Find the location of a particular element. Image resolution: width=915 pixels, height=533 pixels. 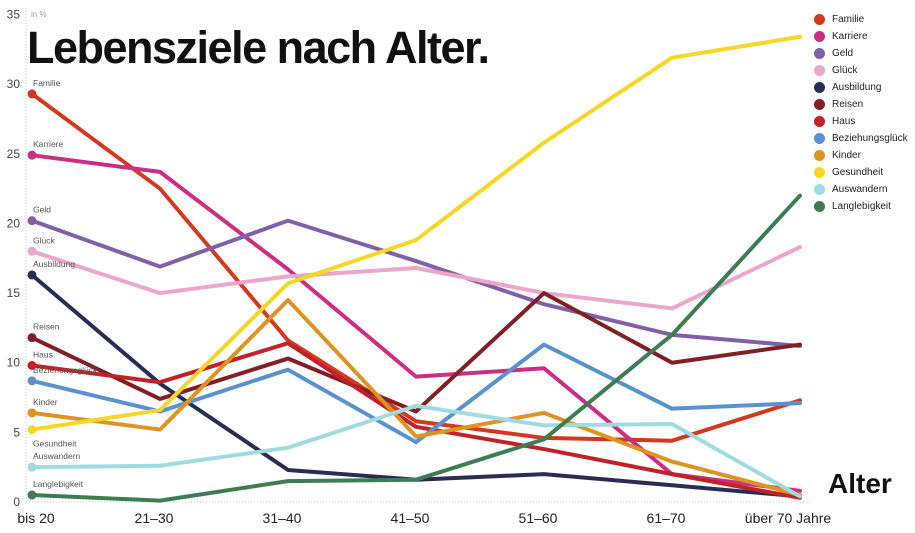

legend-swatch-karriere is located at coordinates (819, 36).